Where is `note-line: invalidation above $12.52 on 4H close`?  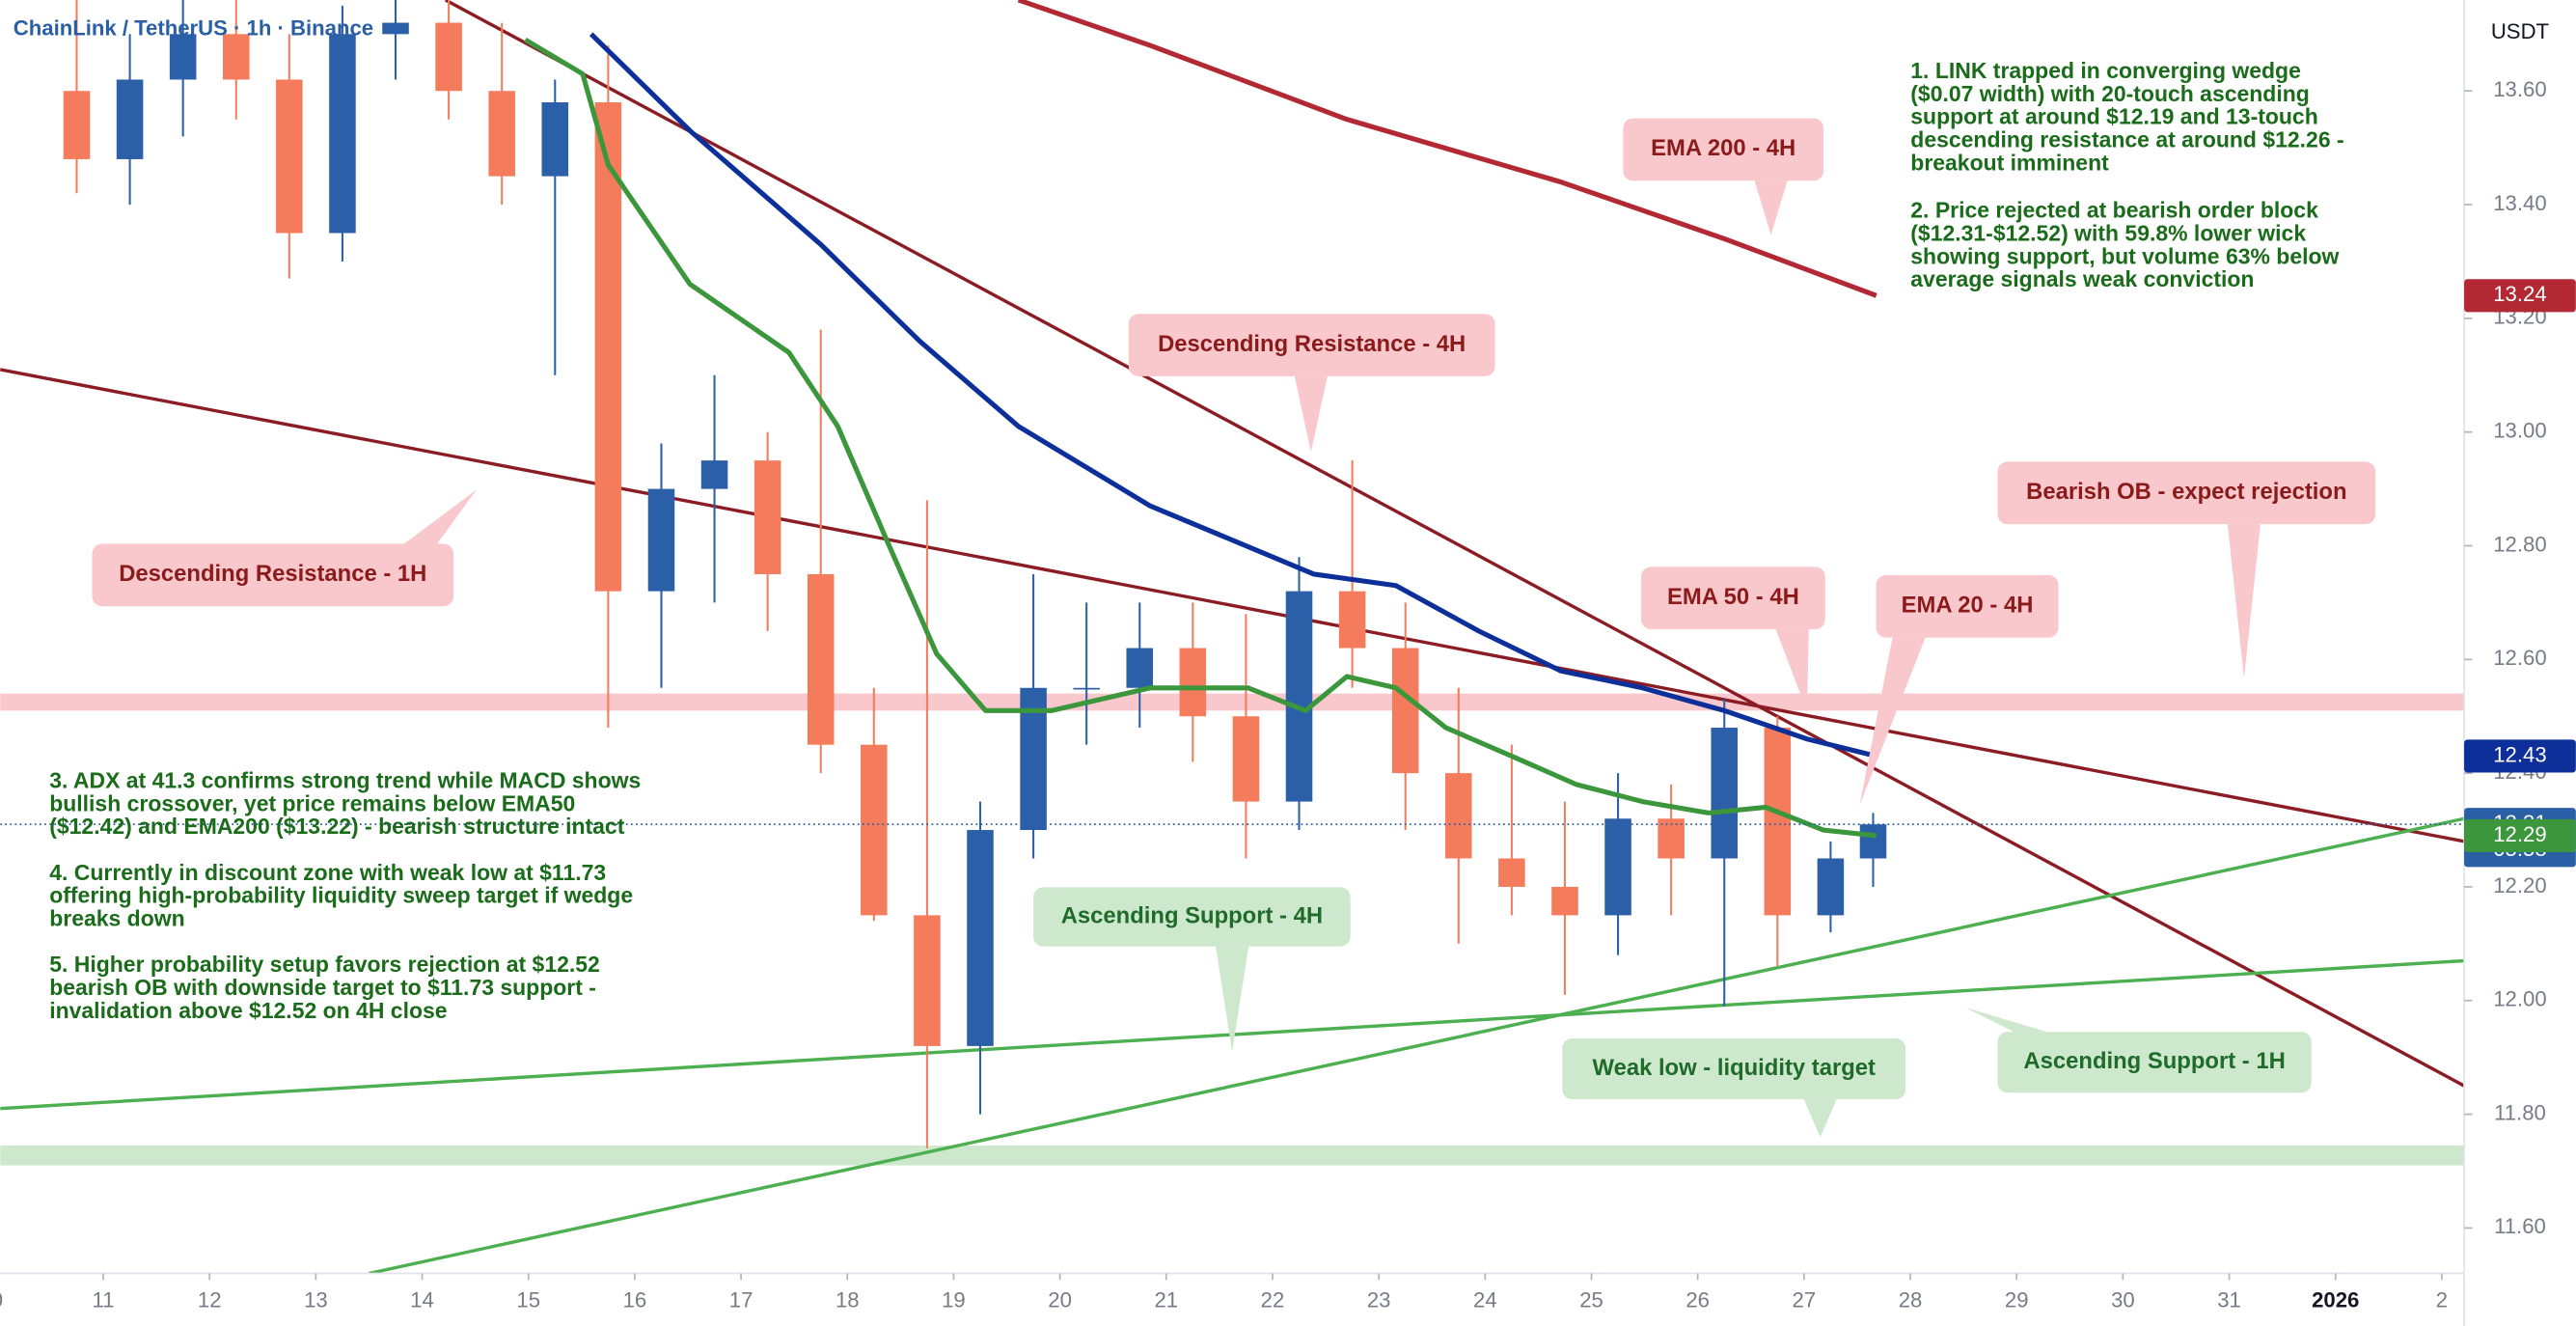 note-line: invalidation above $12.52 on 4H close is located at coordinates (248, 1010).